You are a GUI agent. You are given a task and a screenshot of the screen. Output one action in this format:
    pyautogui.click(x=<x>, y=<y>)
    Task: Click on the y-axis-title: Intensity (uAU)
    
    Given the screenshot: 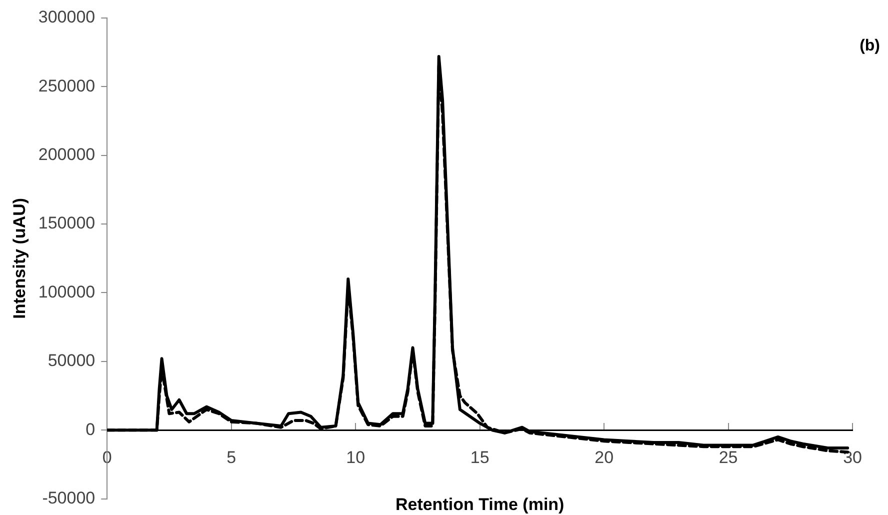 What is the action you would take?
    pyautogui.click(x=19, y=258)
    